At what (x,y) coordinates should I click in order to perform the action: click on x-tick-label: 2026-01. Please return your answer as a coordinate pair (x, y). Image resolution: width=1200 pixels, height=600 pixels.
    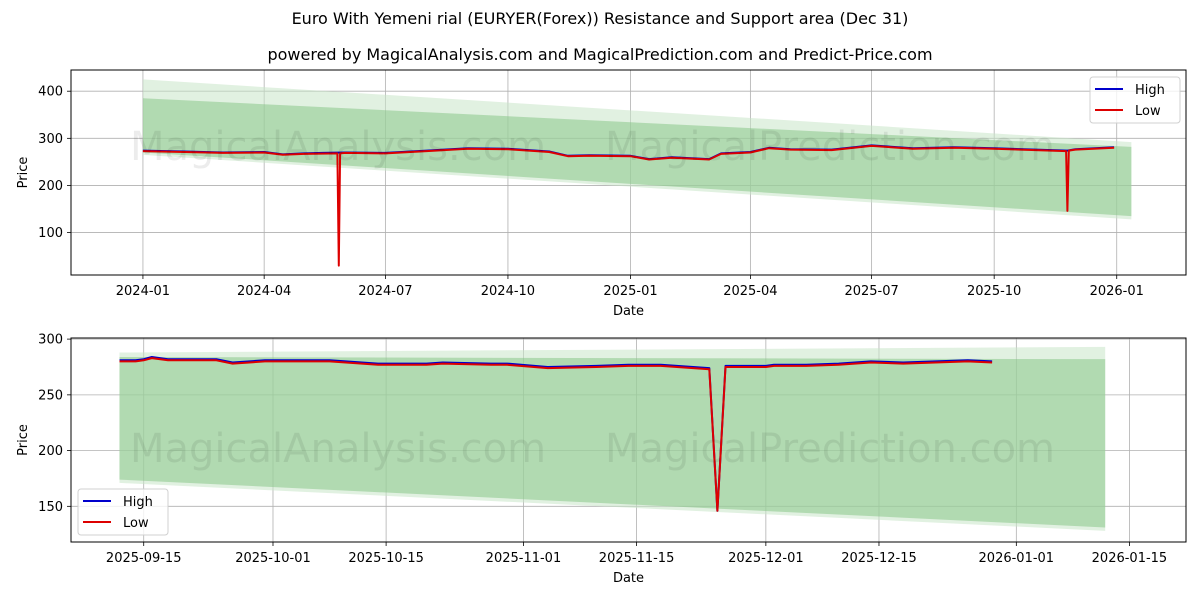
    Looking at the image, I should click on (1117, 291).